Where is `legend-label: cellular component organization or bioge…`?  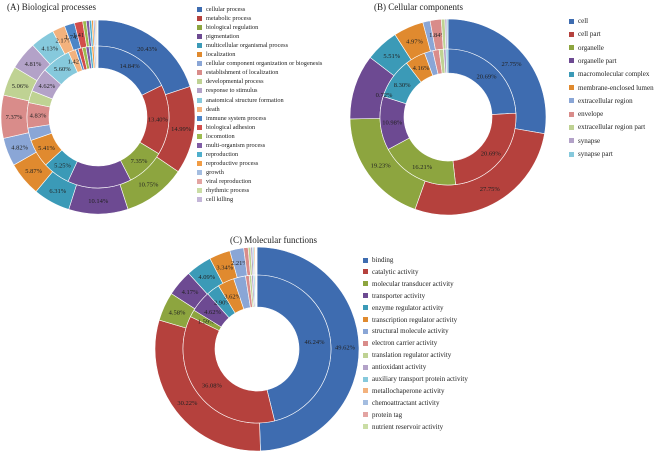
legend-label: cellular component organization or bioge… is located at coordinates (264, 64).